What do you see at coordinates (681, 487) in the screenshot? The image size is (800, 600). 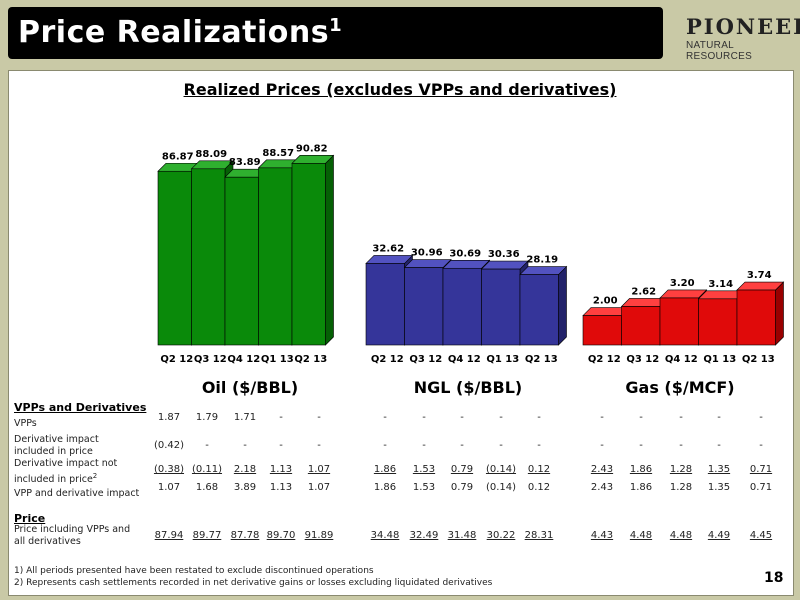 I see `table-cell: 1.28` at bounding box center [681, 487].